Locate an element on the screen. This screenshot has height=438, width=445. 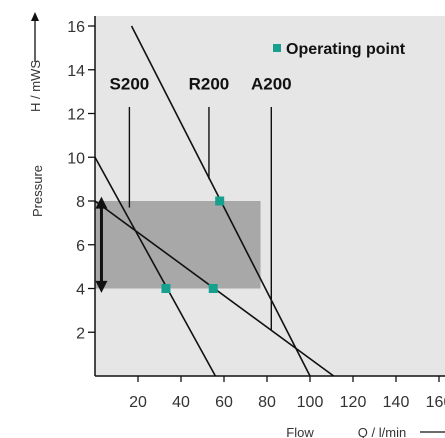
y-tick-label: 12 is located at coordinates (76, 115).